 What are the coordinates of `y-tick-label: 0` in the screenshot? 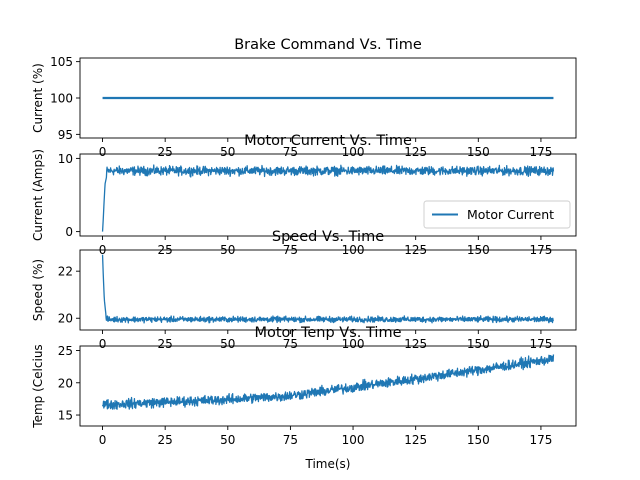 It's located at (69, 232).